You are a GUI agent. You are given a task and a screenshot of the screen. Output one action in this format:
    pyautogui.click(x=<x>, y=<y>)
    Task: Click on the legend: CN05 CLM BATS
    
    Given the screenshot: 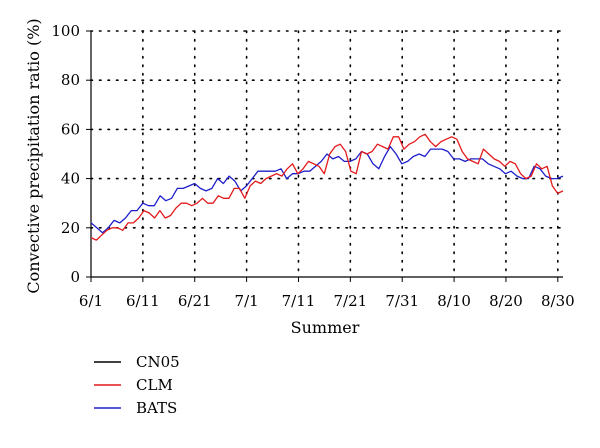 What is the action you would take?
    pyautogui.click(x=137, y=385)
    